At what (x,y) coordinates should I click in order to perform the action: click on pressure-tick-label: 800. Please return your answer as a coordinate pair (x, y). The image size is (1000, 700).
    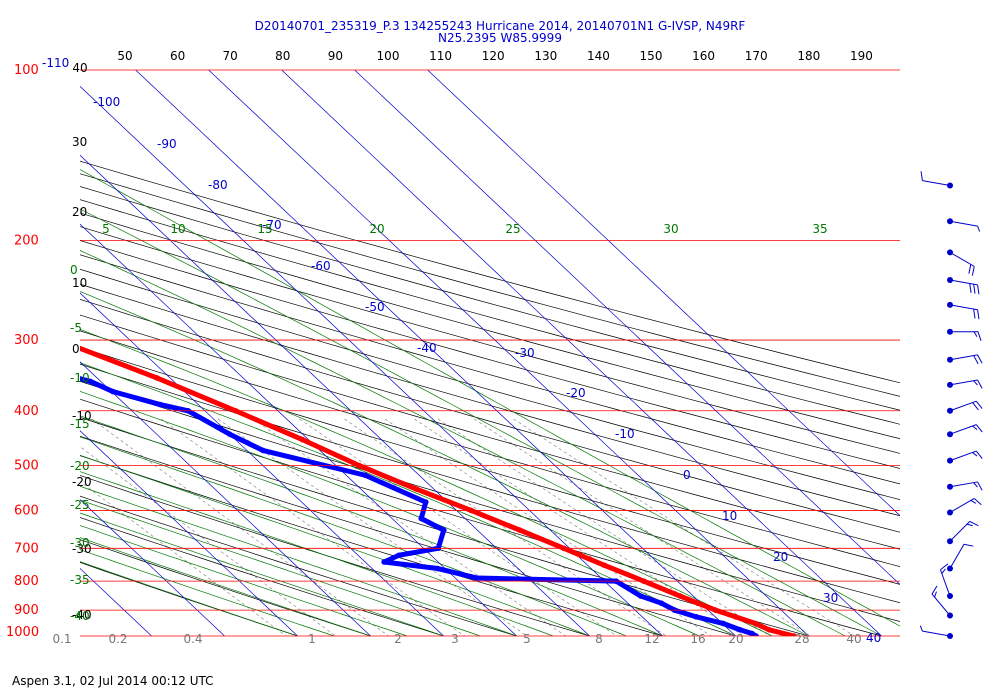
    Looking at the image, I should click on (26, 581).